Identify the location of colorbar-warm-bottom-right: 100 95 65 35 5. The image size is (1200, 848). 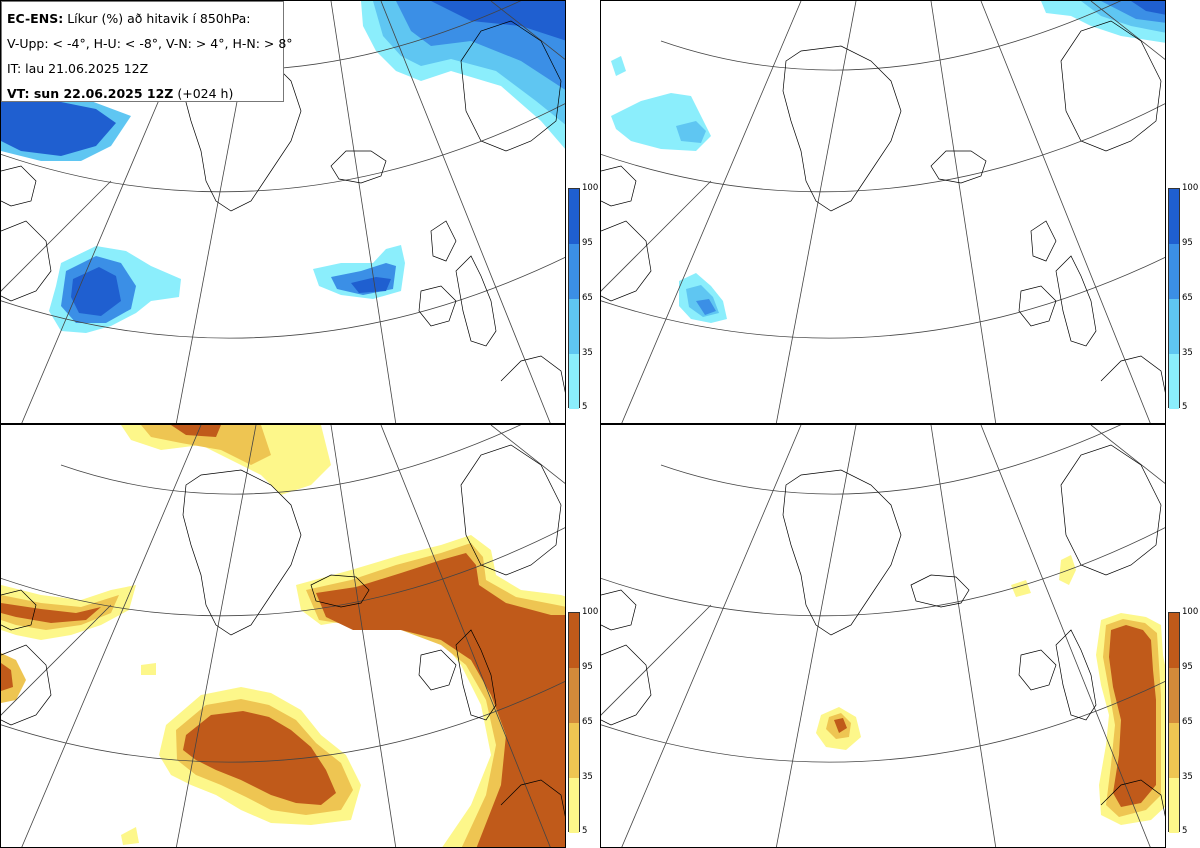
(1183, 721).